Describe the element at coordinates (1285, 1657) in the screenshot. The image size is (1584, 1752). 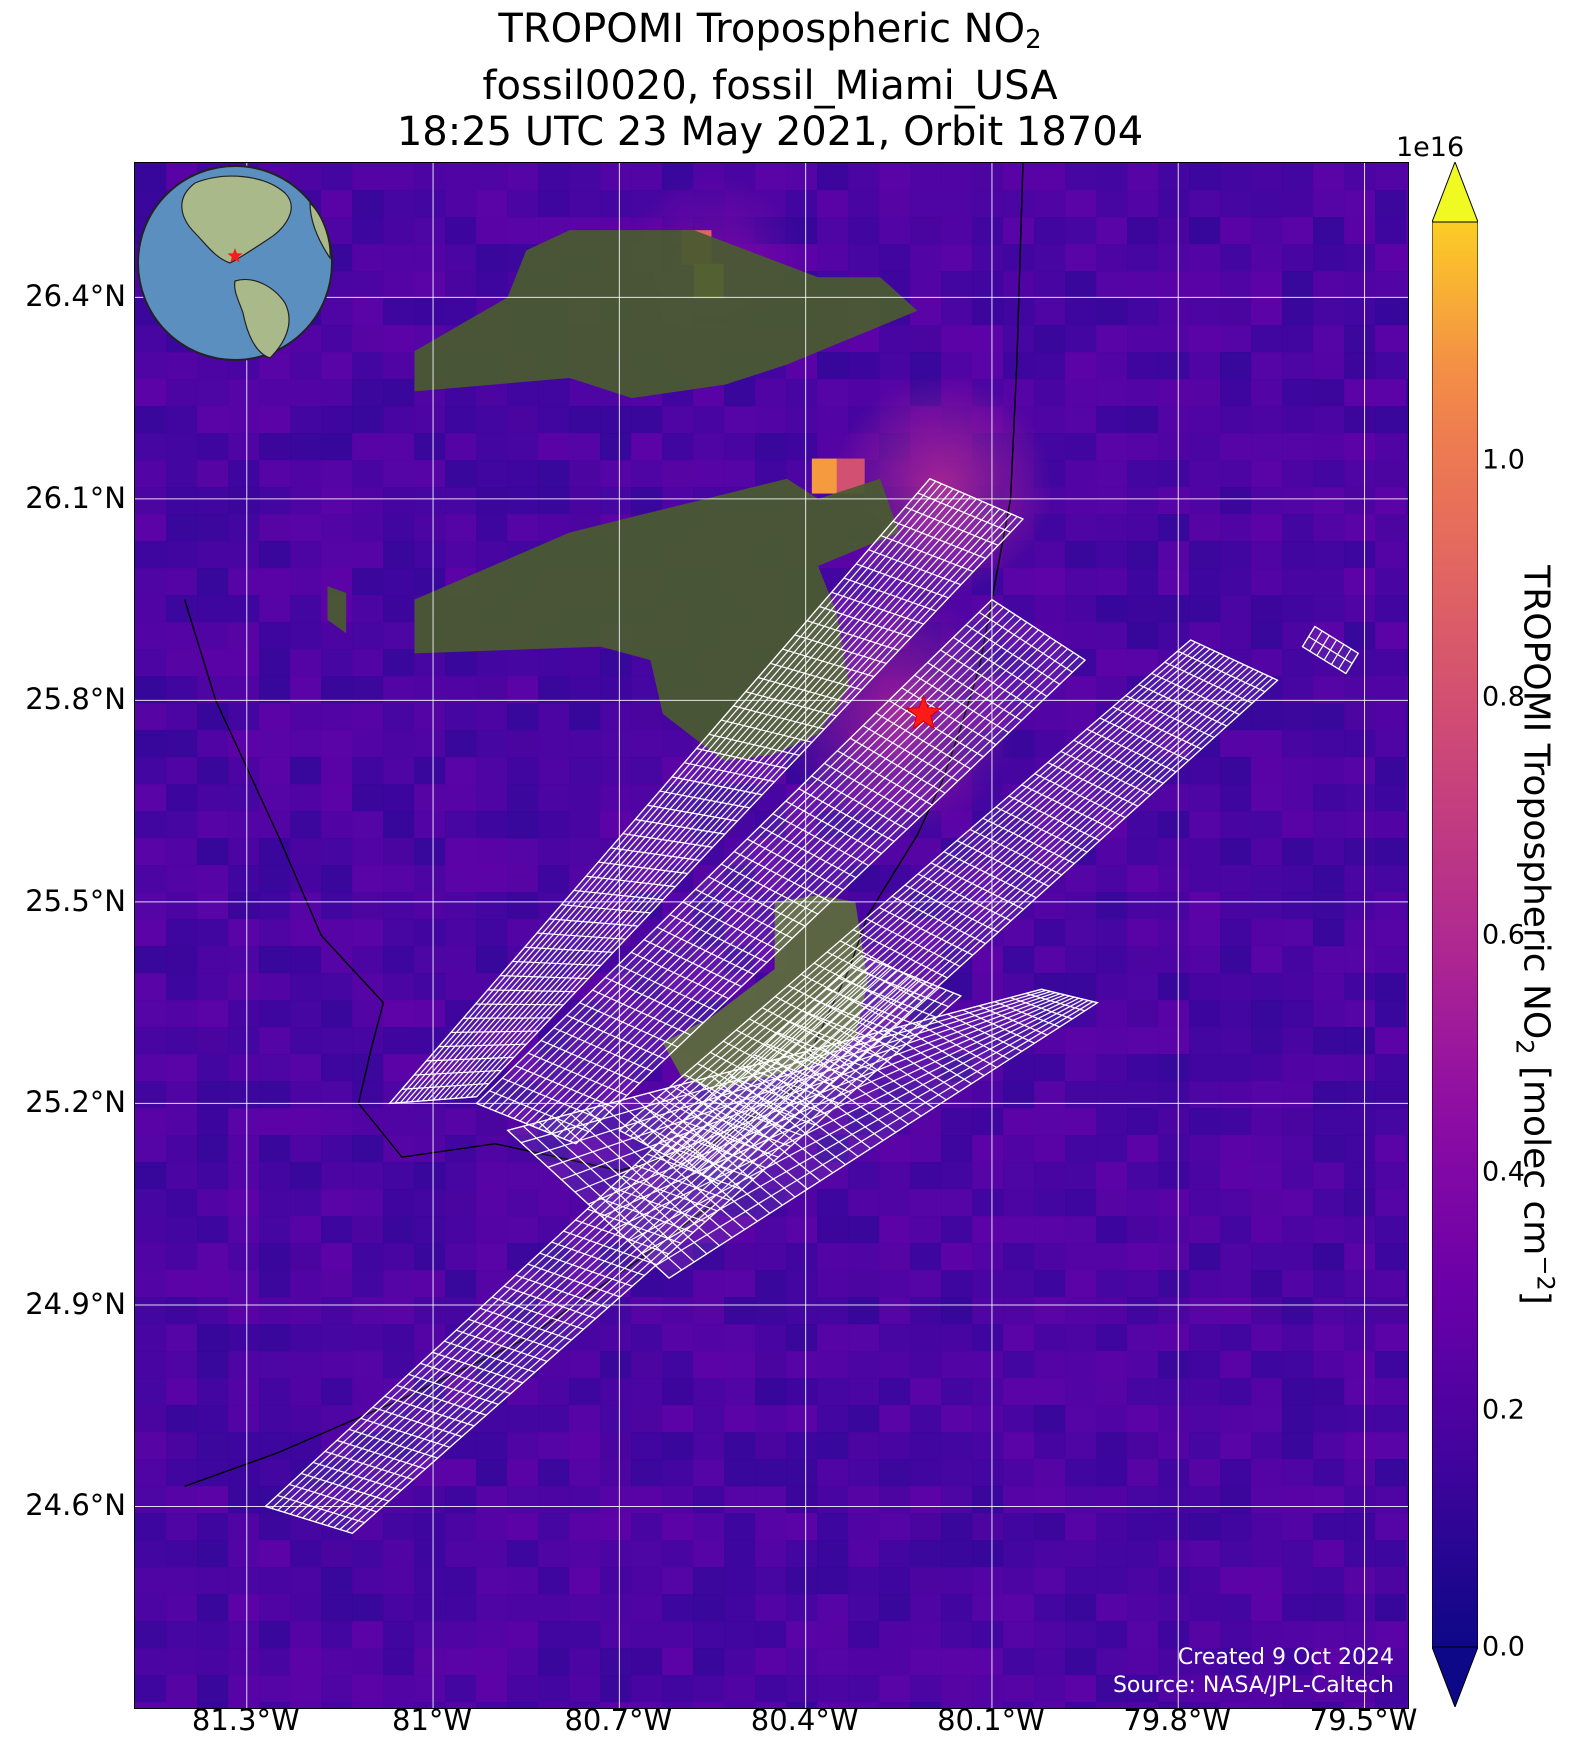
I see `created-date: Created 9 Oct 2024` at that location.